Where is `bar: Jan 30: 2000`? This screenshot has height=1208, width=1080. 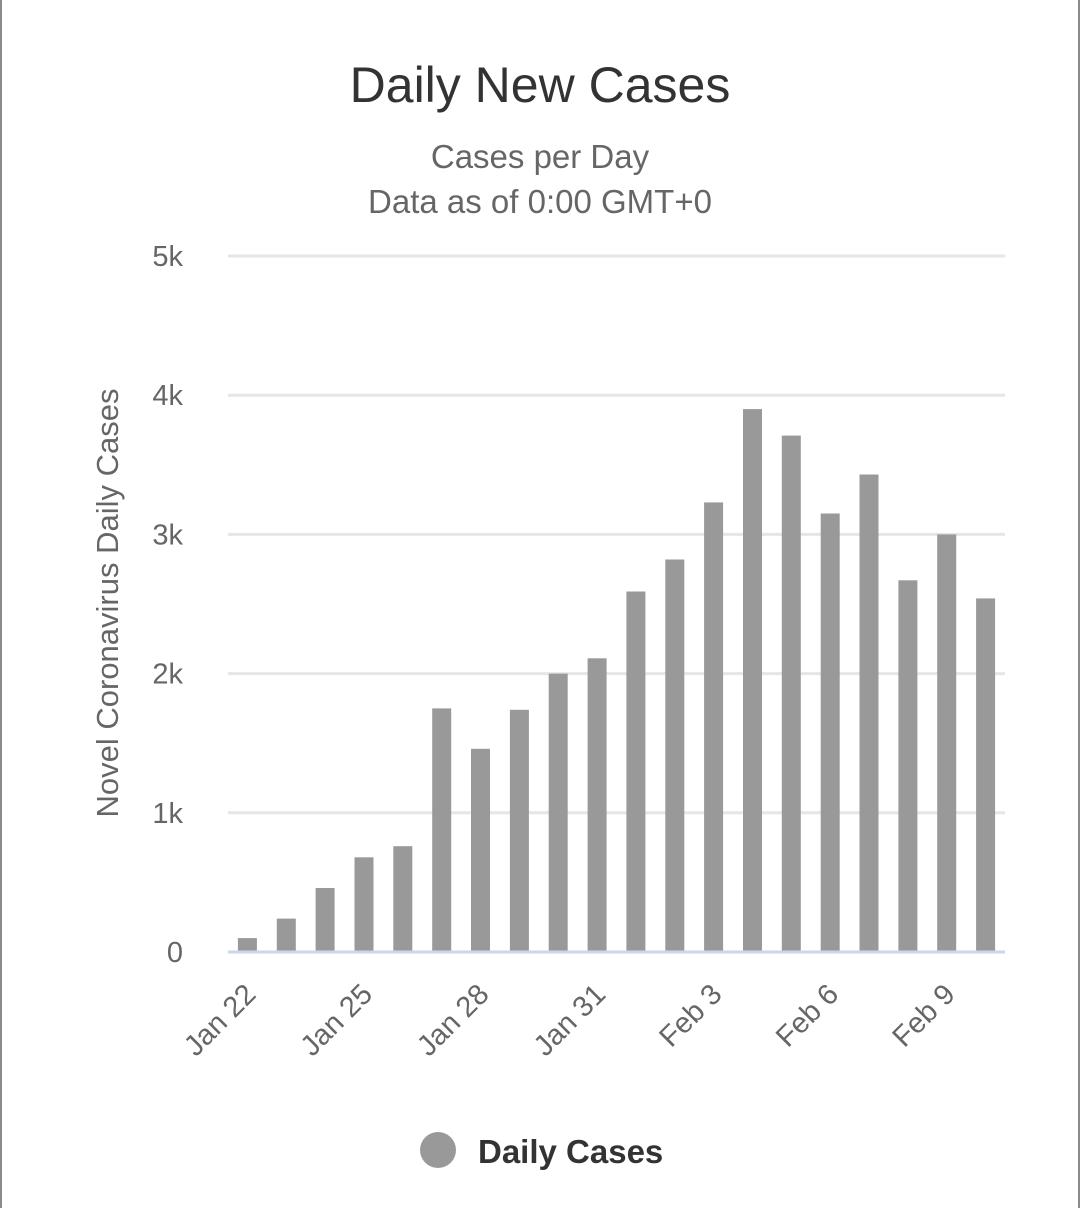 bar: Jan 30: 2000 is located at coordinates (558, 812).